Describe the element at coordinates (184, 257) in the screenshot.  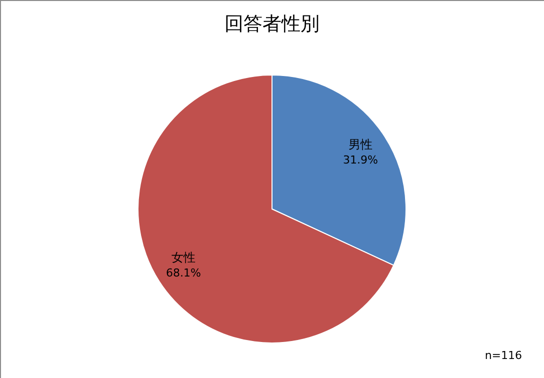
I see `slice-label: 女性` at that location.